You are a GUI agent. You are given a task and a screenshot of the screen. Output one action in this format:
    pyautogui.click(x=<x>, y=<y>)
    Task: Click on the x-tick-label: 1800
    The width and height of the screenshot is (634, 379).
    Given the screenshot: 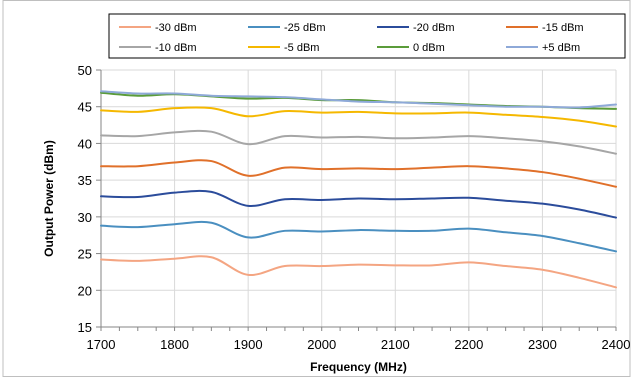 What is the action you would take?
    pyautogui.click(x=174, y=344)
    